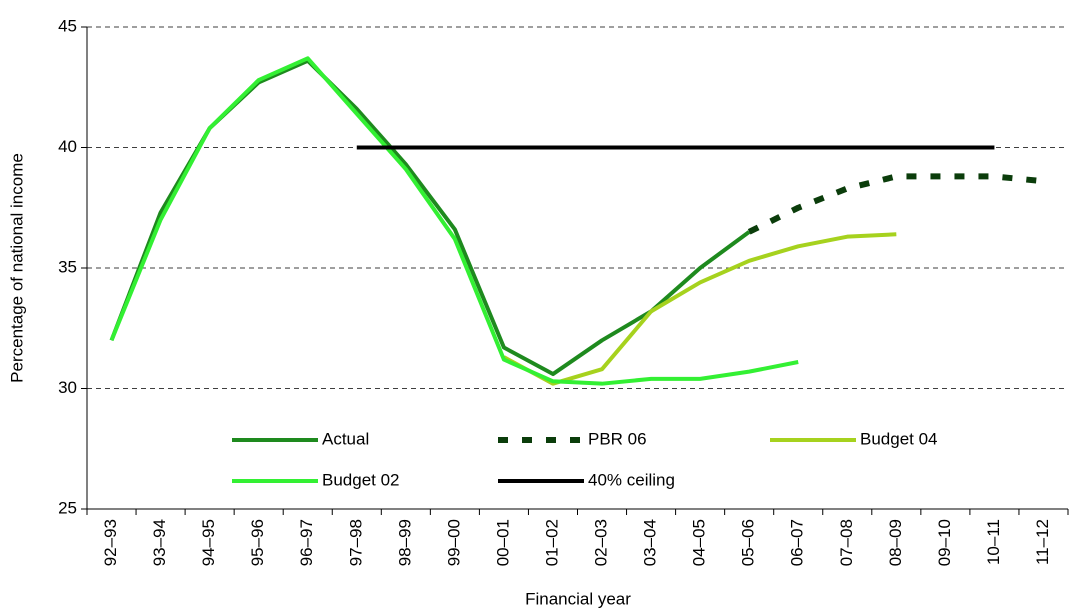 Image resolution: width=1083 pixels, height=614 pixels. What do you see at coordinates (257, 542) in the screenshot?
I see `x-tick-label: 95–96` at bounding box center [257, 542].